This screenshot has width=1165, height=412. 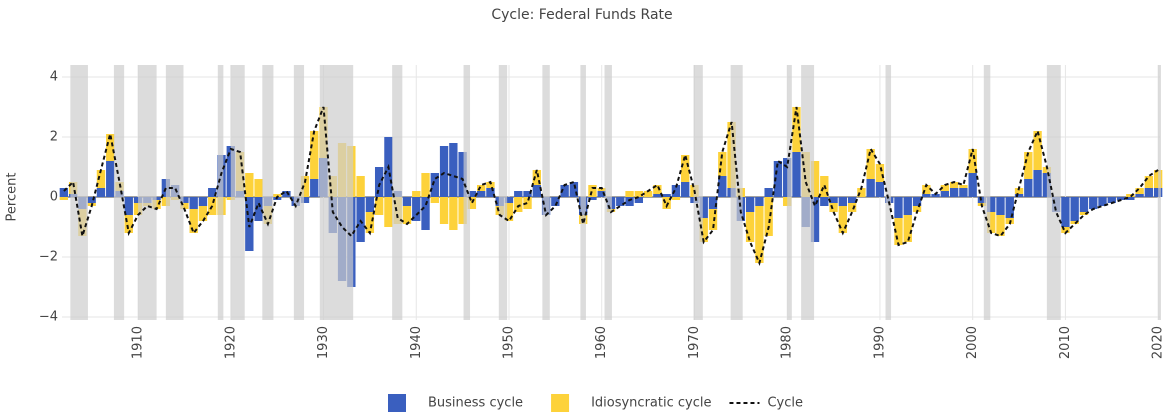 I want to click on x-tick-label: 1920, so click(x=230, y=342).